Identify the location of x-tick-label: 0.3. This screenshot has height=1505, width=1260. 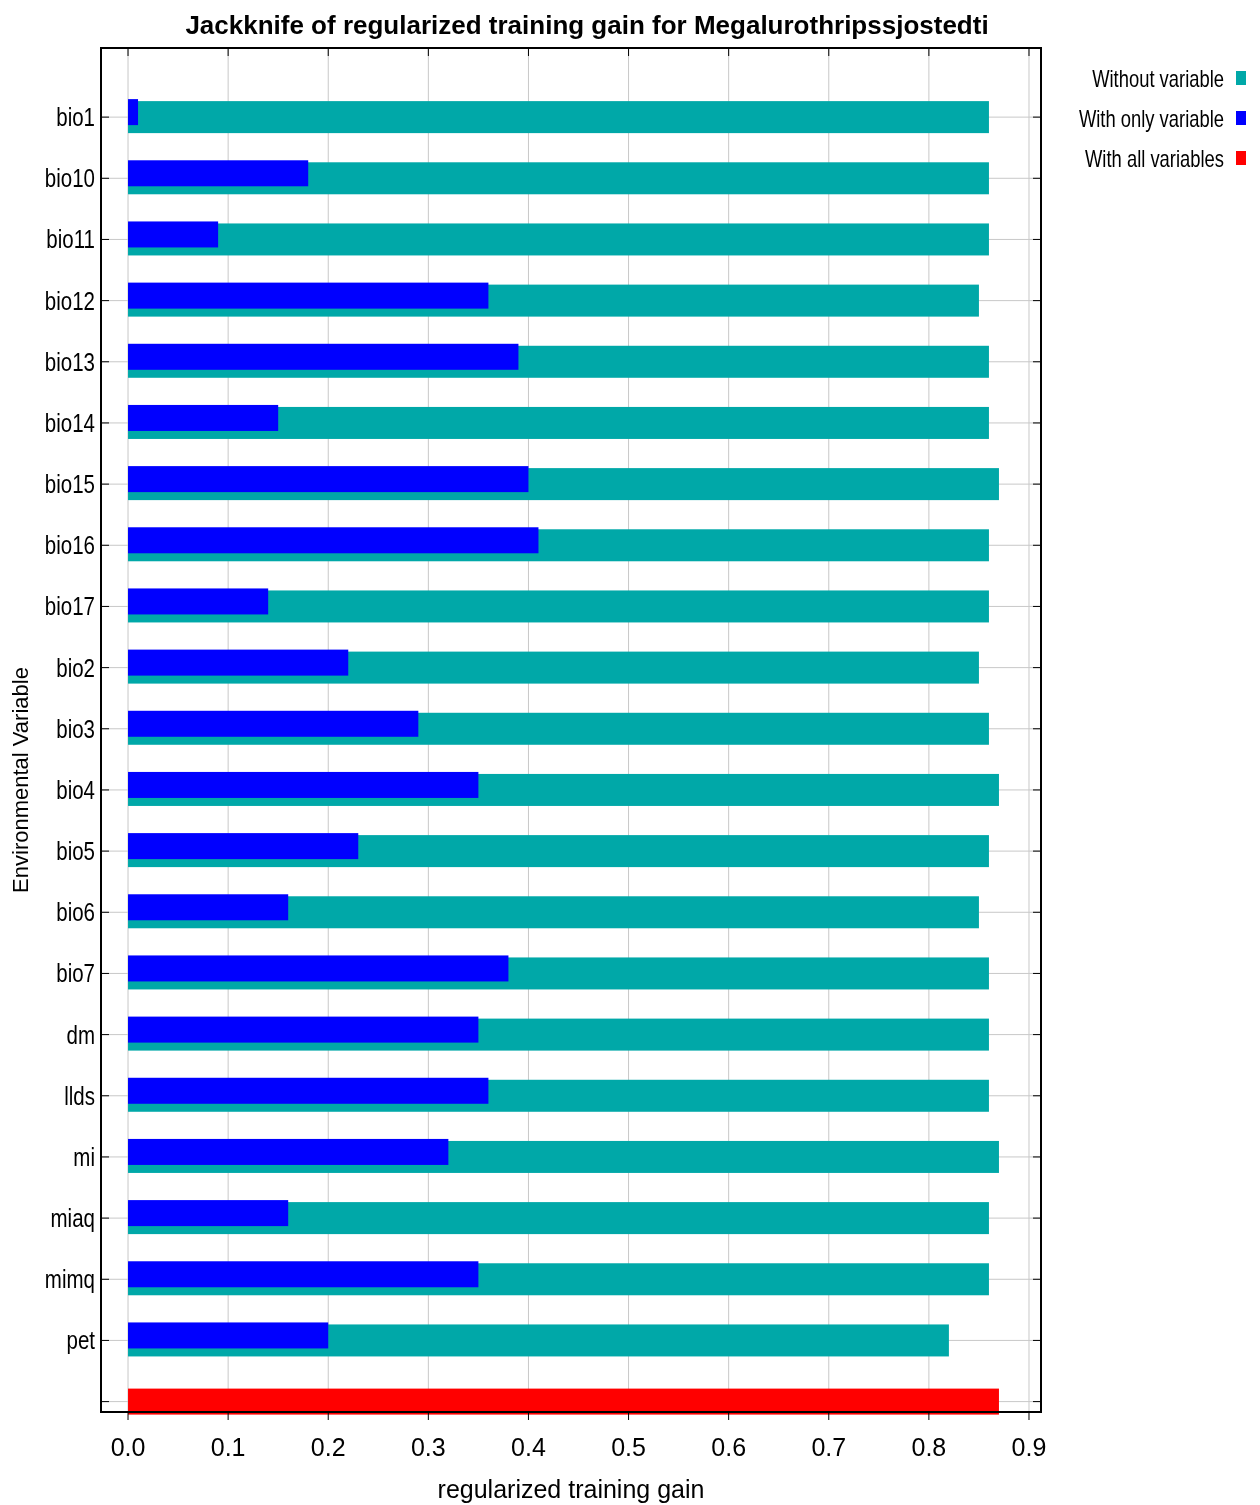
(428, 1447).